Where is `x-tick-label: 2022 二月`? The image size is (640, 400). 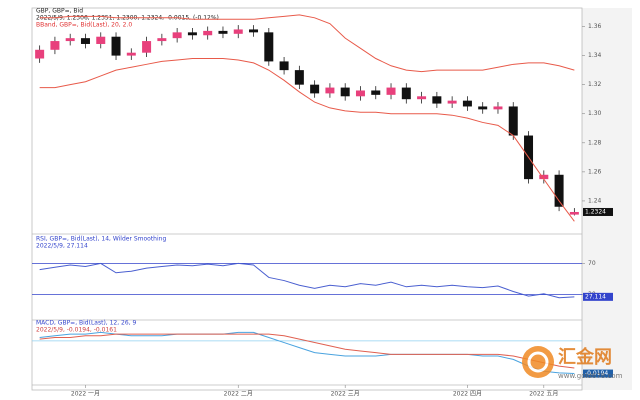
x-tick-label: 2022 二月 is located at coordinates (238, 394).